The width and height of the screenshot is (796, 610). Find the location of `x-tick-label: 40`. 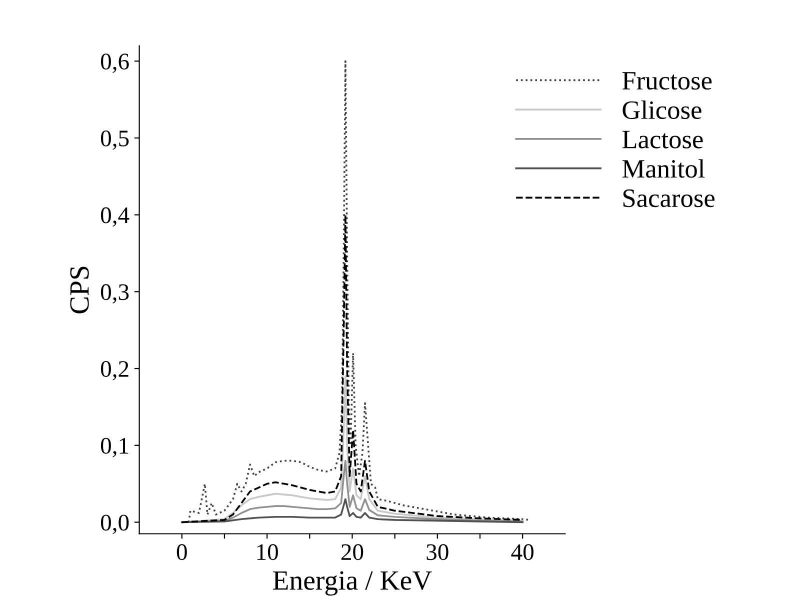

x-tick-label: 40 is located at coordinates (522, 552).